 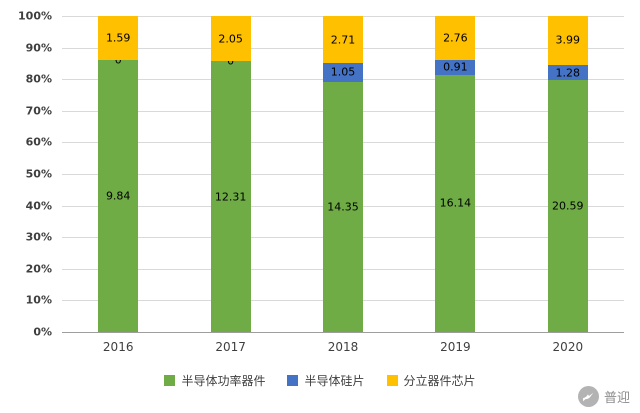 I want to click on bar-value-label: 2.76, so click(x=455, y=38).